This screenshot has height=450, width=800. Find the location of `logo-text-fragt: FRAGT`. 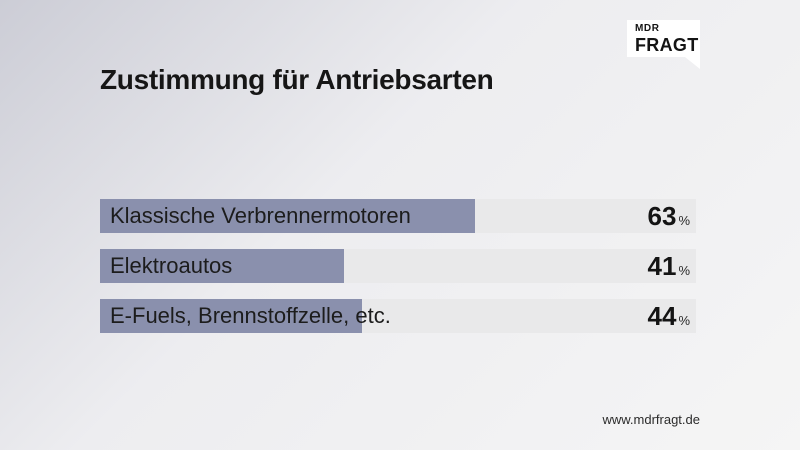

logo-text-fragt: FRAGT is located at coordinates (667, 45).